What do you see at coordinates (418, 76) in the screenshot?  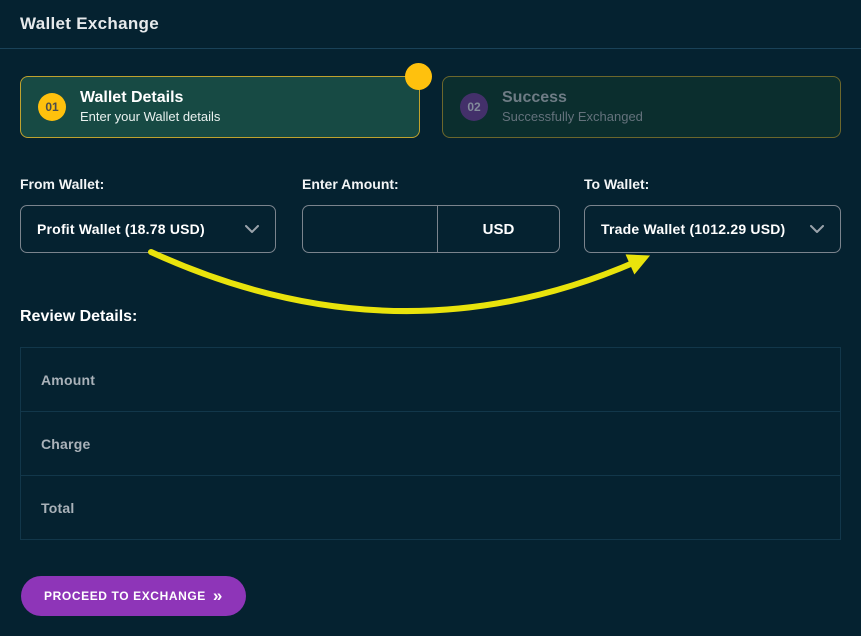 I see `yellow-dot-icon` at bounding box center [418, 76].